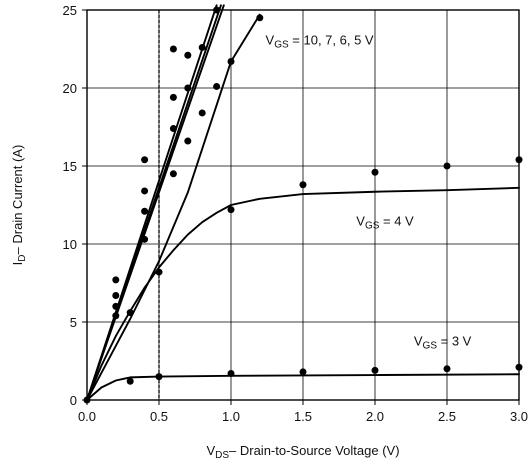 The height and width of the screenshot is (464, 532). Describe the element at coordinates (360, 220) in the screenshot. I see `annotation-1-main: V` at that location.